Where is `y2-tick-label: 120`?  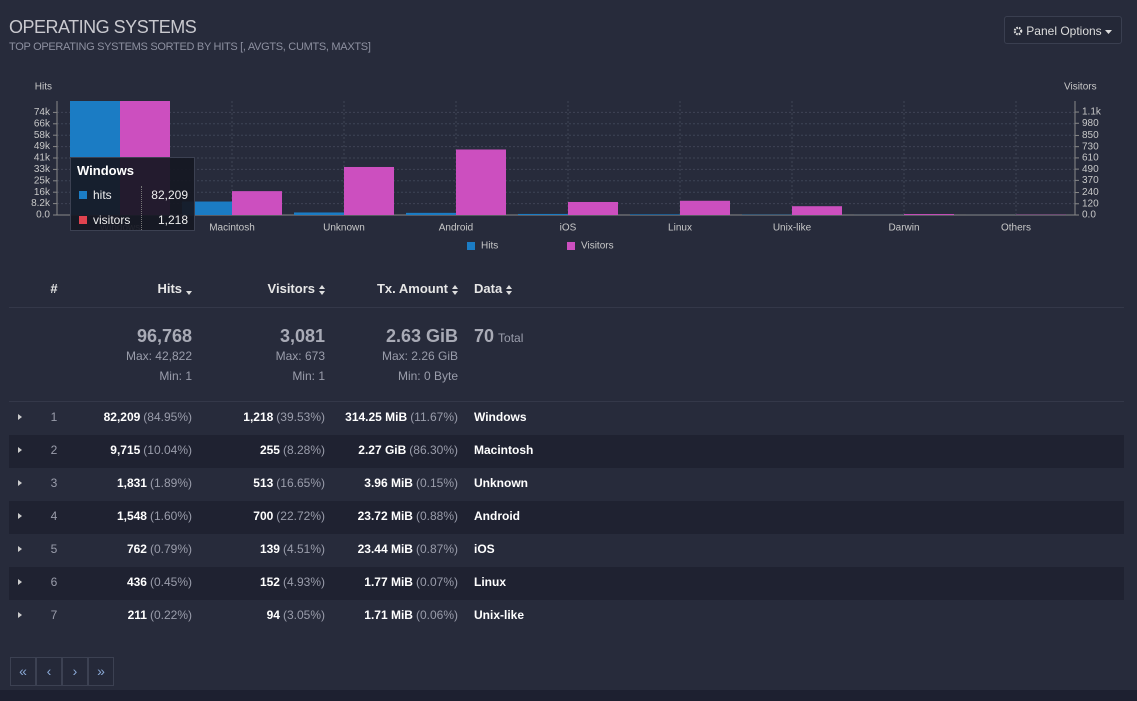 y2-tick-label: 120 is located at coordinates (1090, 203).